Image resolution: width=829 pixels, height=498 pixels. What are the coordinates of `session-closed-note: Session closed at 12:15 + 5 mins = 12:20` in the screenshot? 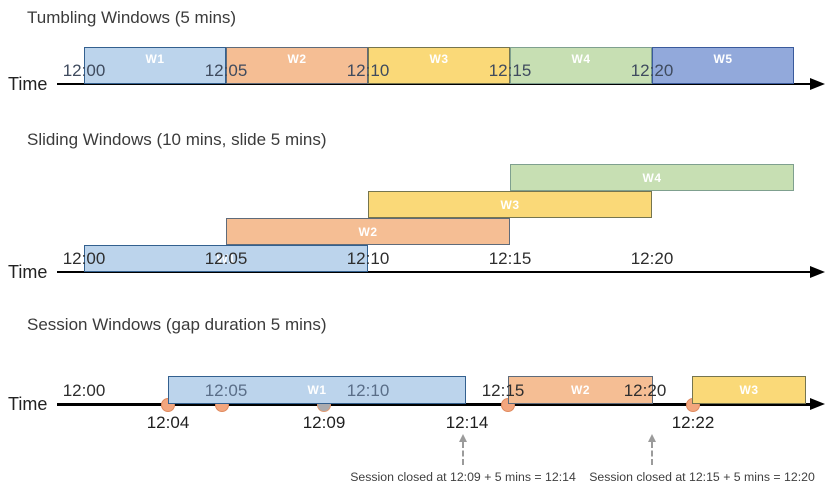 It's located at (702, 477).